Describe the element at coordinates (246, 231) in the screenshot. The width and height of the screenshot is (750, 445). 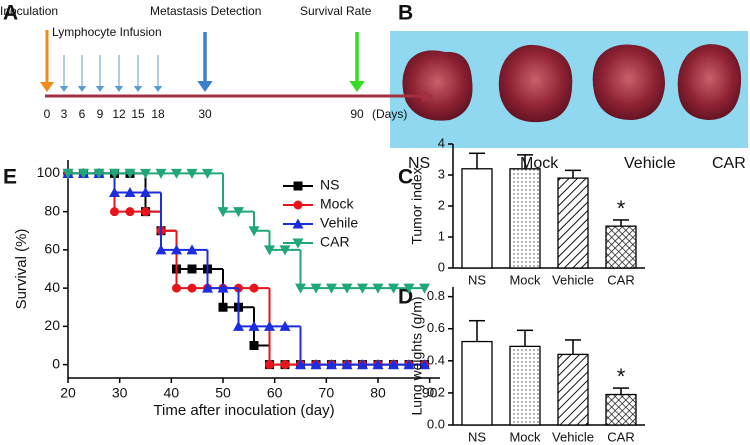
I see `series` at that location.